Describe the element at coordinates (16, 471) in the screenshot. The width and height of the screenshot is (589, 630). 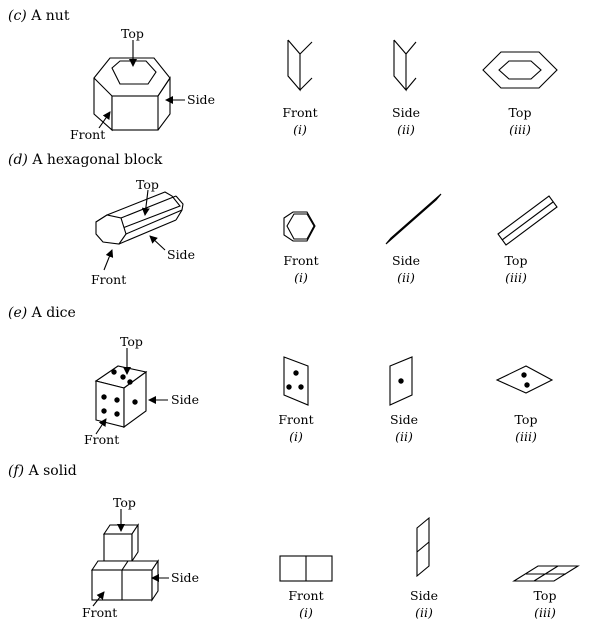
I see `section-letter: (f)` at that location.